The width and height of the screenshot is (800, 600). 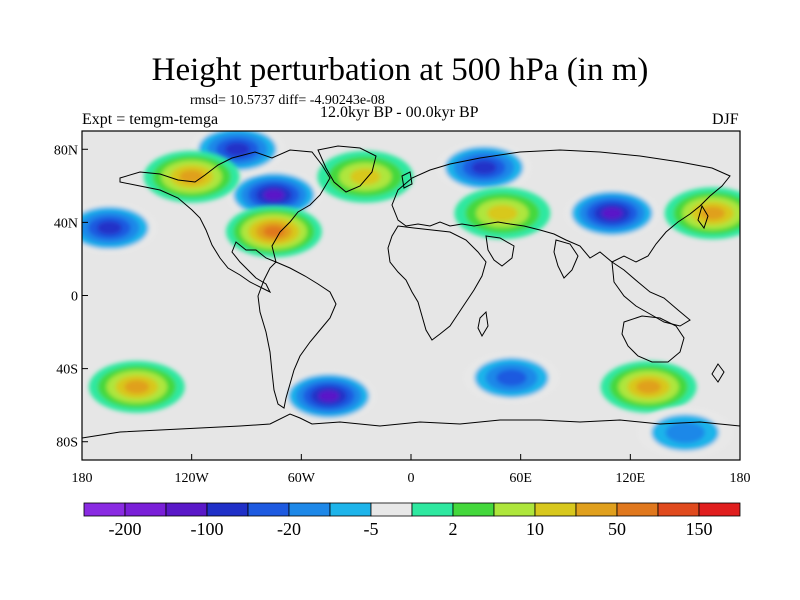 I want to click on coast-japan, so click(x=703, y=217).